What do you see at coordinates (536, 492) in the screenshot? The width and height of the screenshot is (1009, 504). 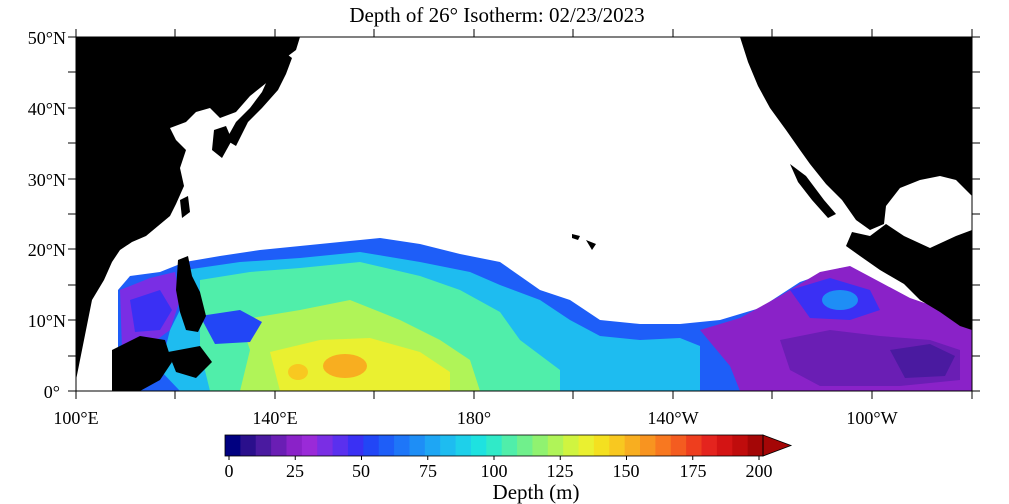 I see `colorbar-label: Depth (m)` at bounding box center [536, 492].